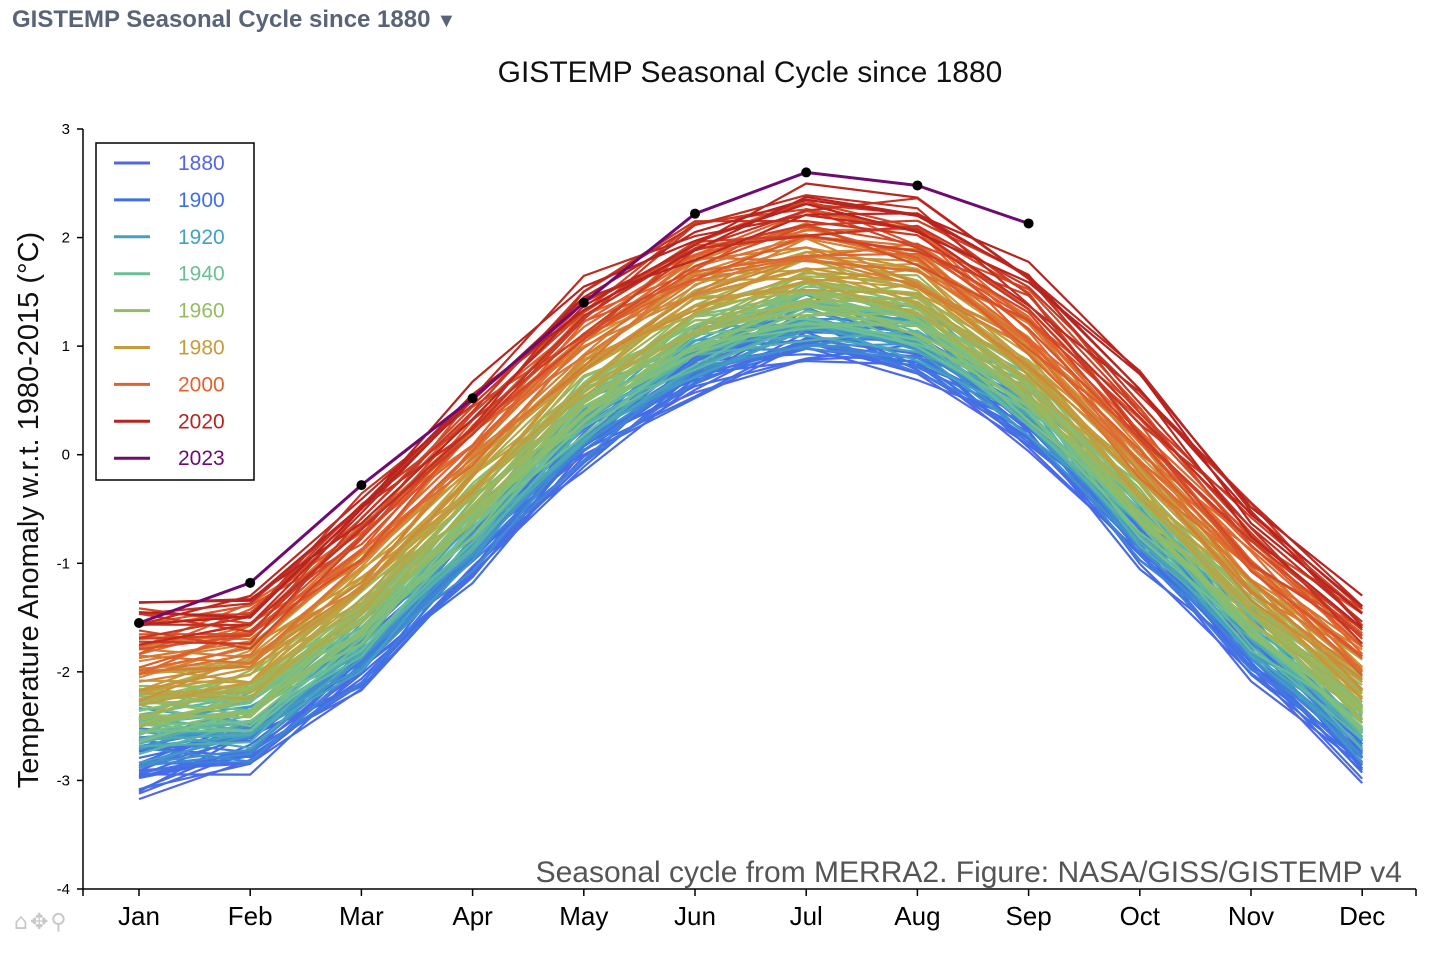 The width and height of the screenshot is (1432, 964). Describe the element at coordinates (63, 672) in the screenshot. I see `y-tick-label: -2` at that location.